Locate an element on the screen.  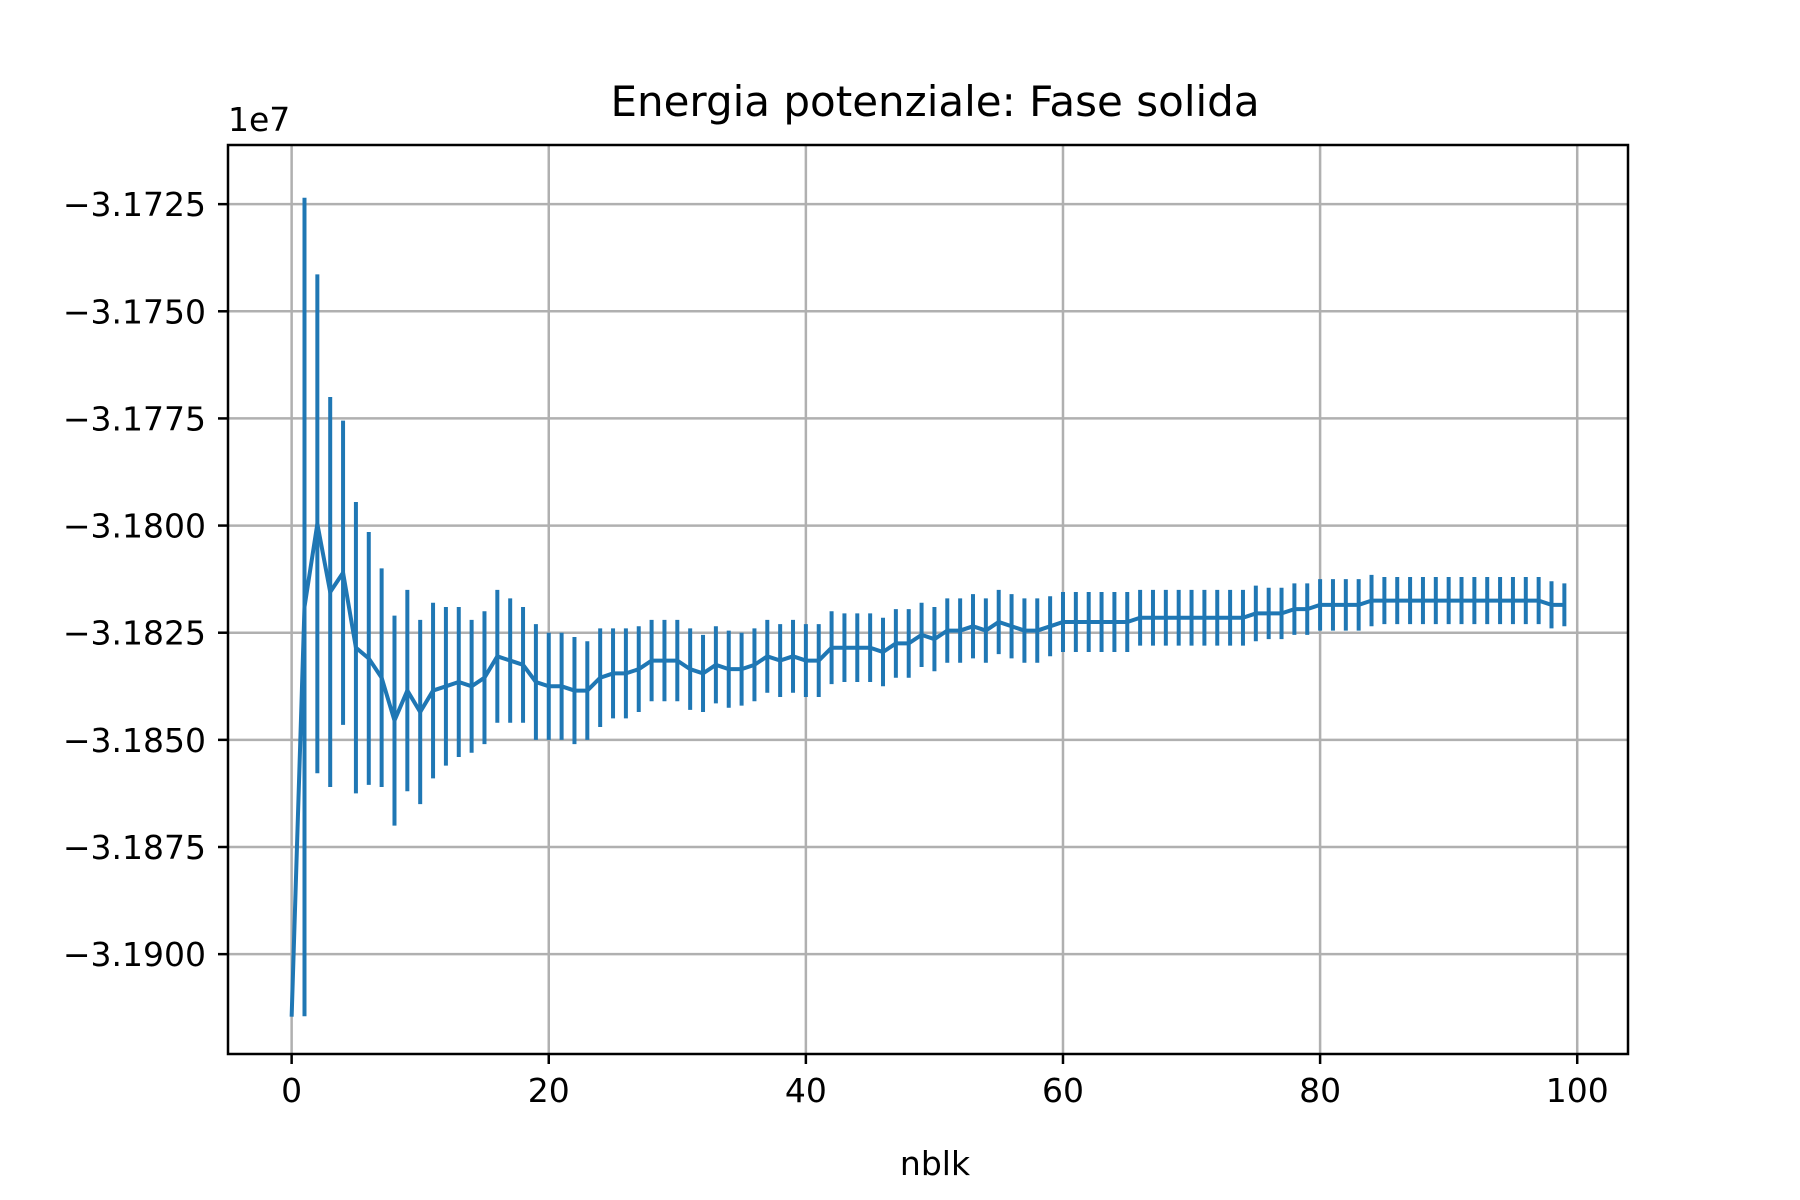
x-axis-label: nblk is located at coordinates (935, 1163).